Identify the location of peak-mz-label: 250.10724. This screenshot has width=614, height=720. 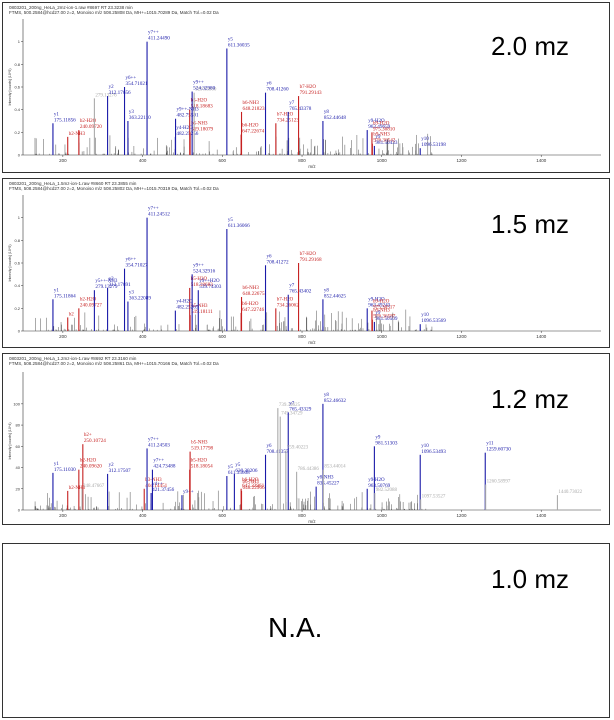
(95, 441).